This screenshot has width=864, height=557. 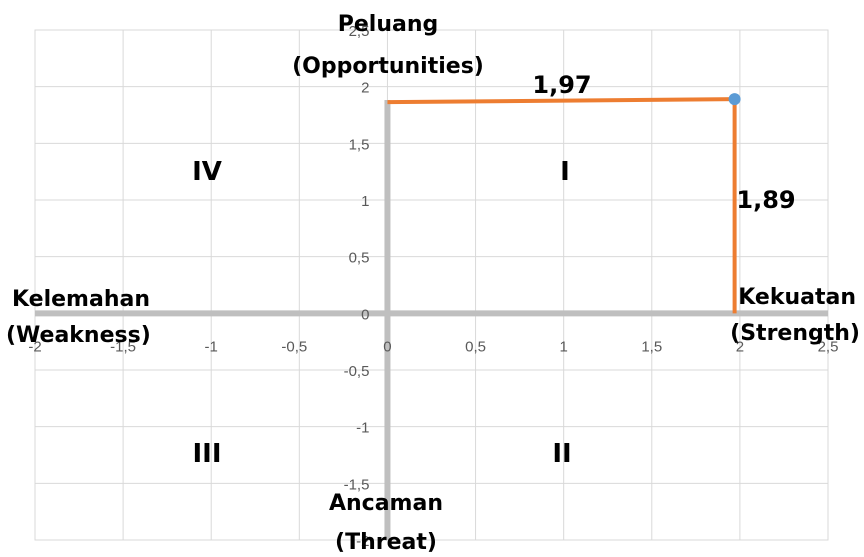 I want to click on x-tick-label: -1,5, so click(x=123, y=346).